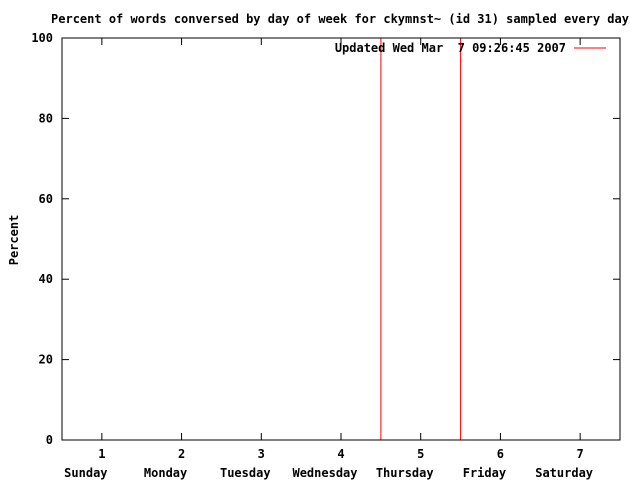  What do you see at coordinates (165, 473) in the screenshot?
I see `x-category-label: Monday` at bounding box center [165, 473].